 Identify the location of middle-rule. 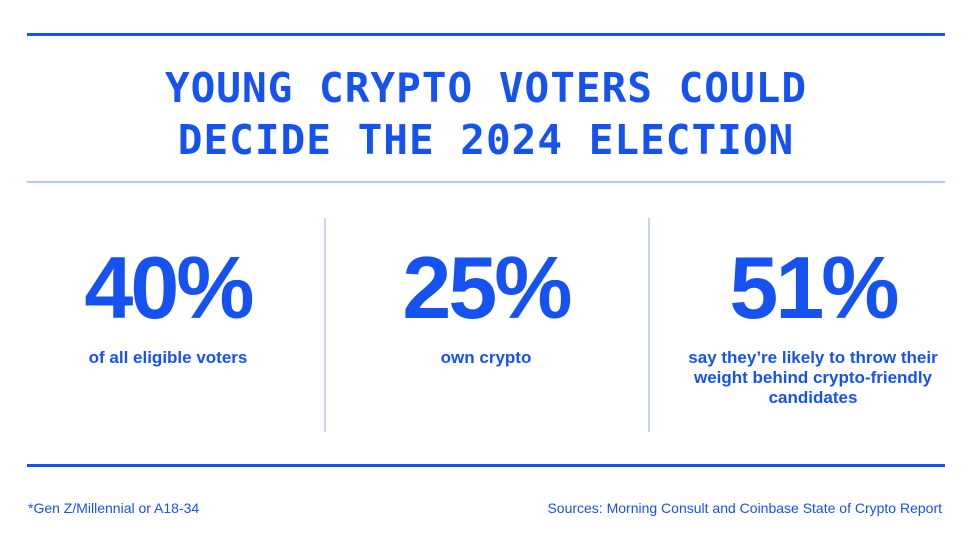
(486, 182).